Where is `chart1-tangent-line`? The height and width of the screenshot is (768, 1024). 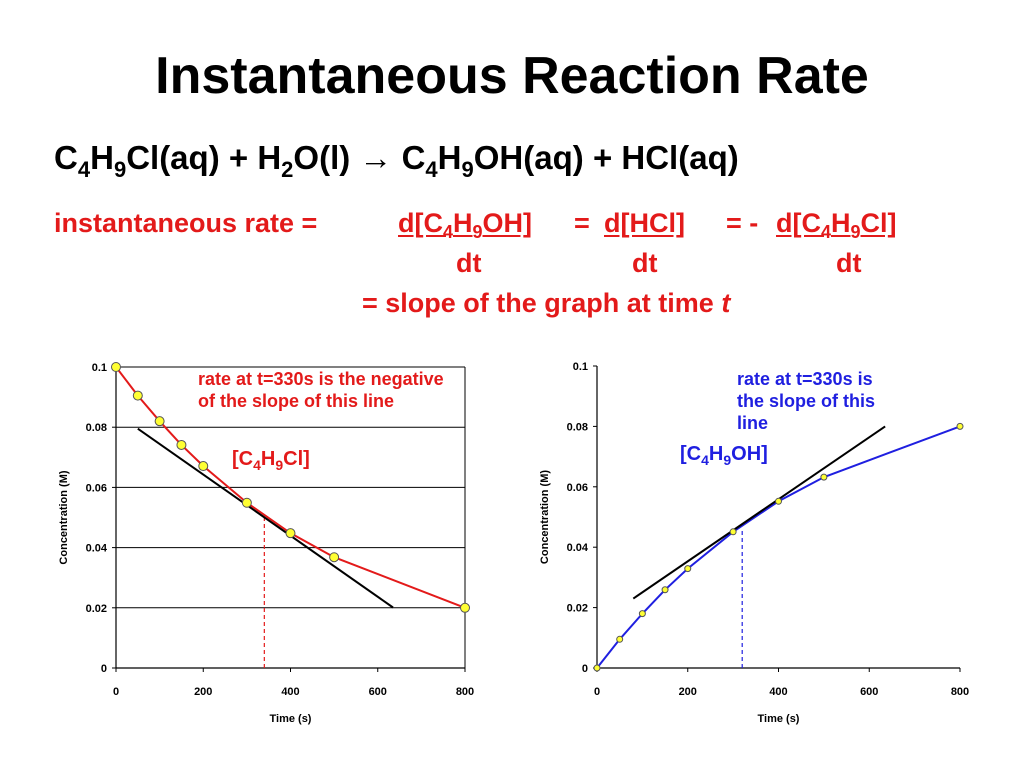 chart1-tangent-line is located at coordinates (265, 518).